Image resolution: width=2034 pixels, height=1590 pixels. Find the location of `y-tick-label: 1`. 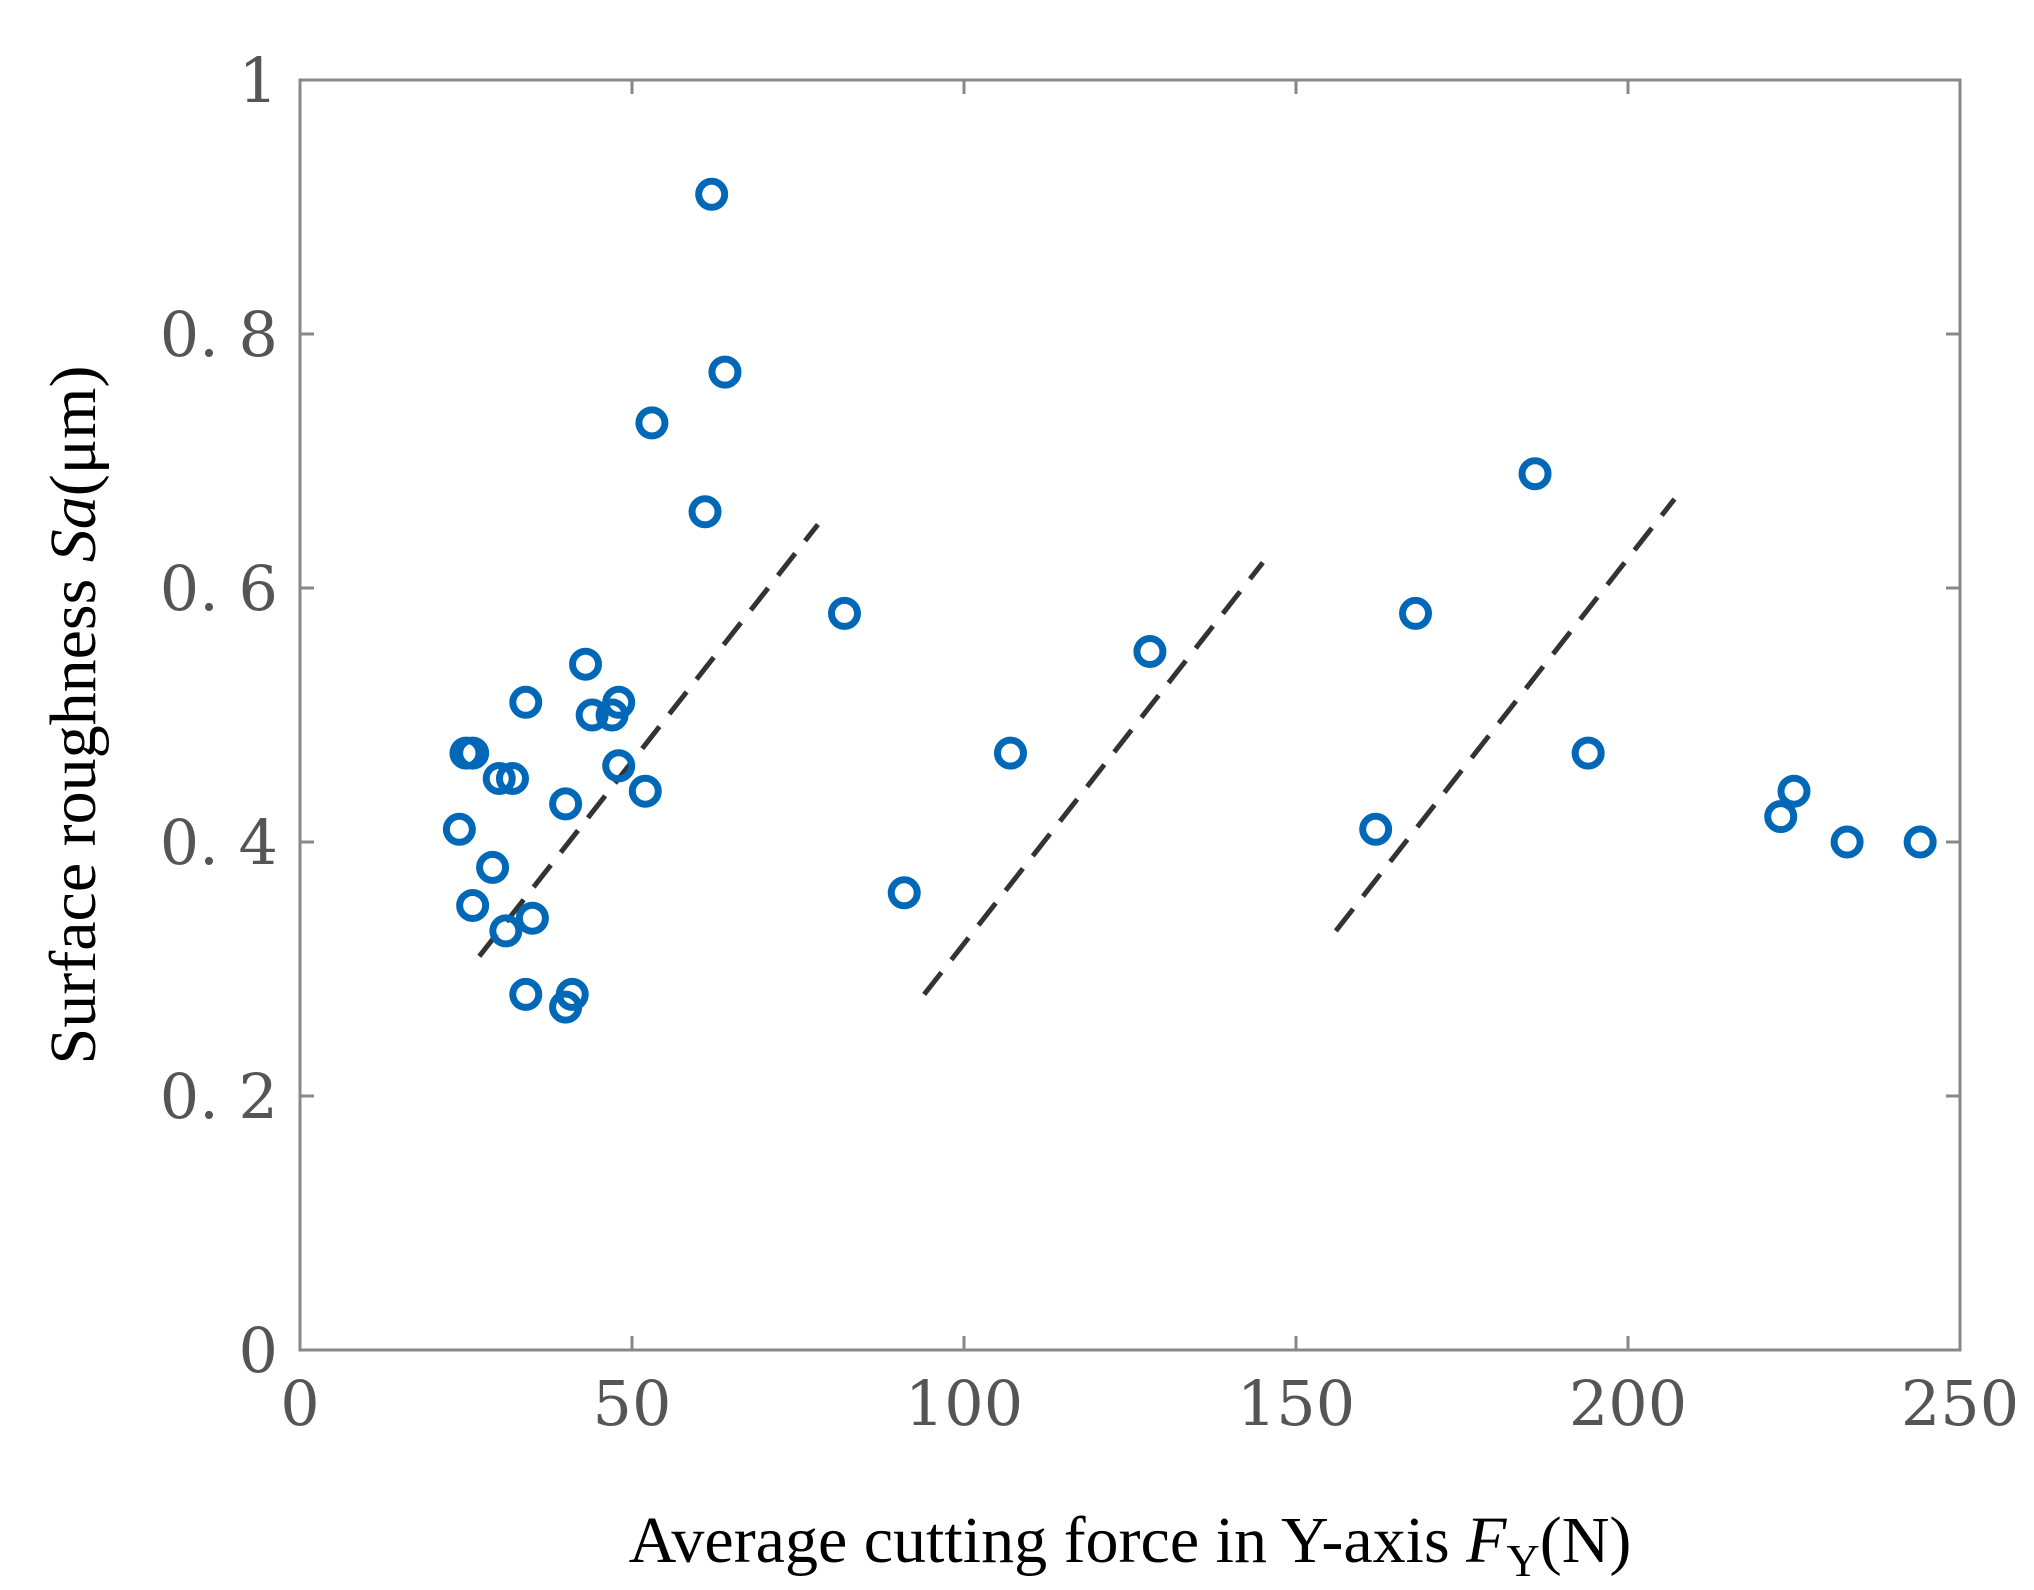

y-tick-label: 1 is located at coordinates (258, 80).